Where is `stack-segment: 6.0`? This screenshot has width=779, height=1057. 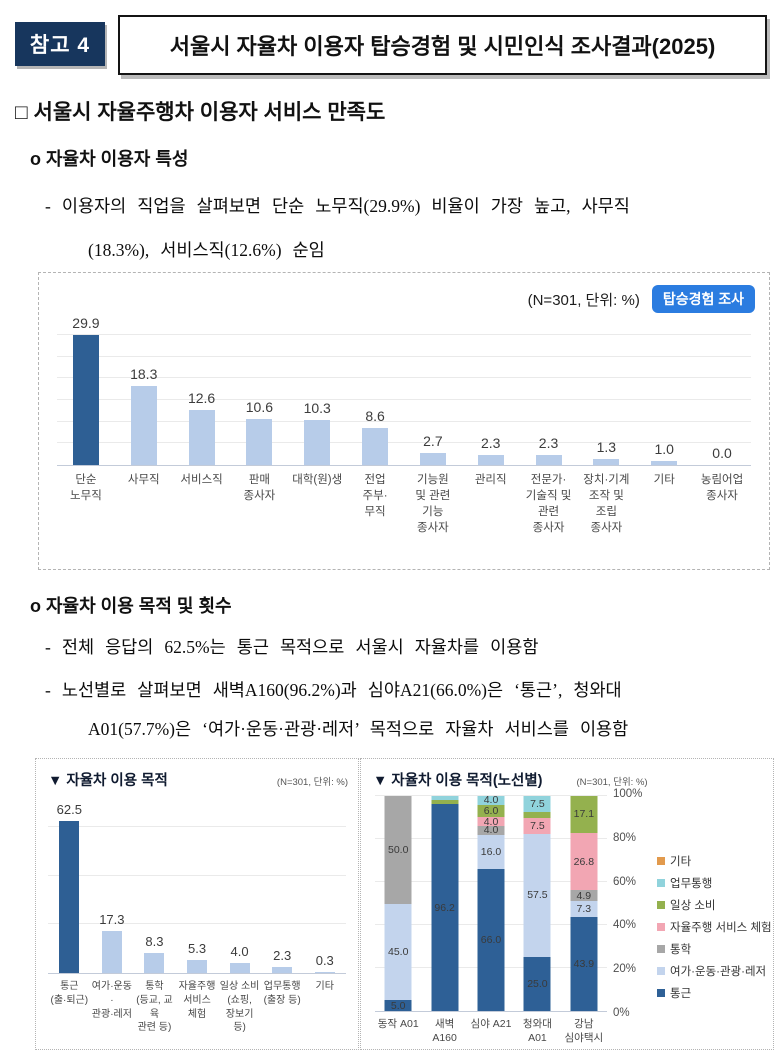 stack-segment: 6.0 is located at coordinates (491, 811).